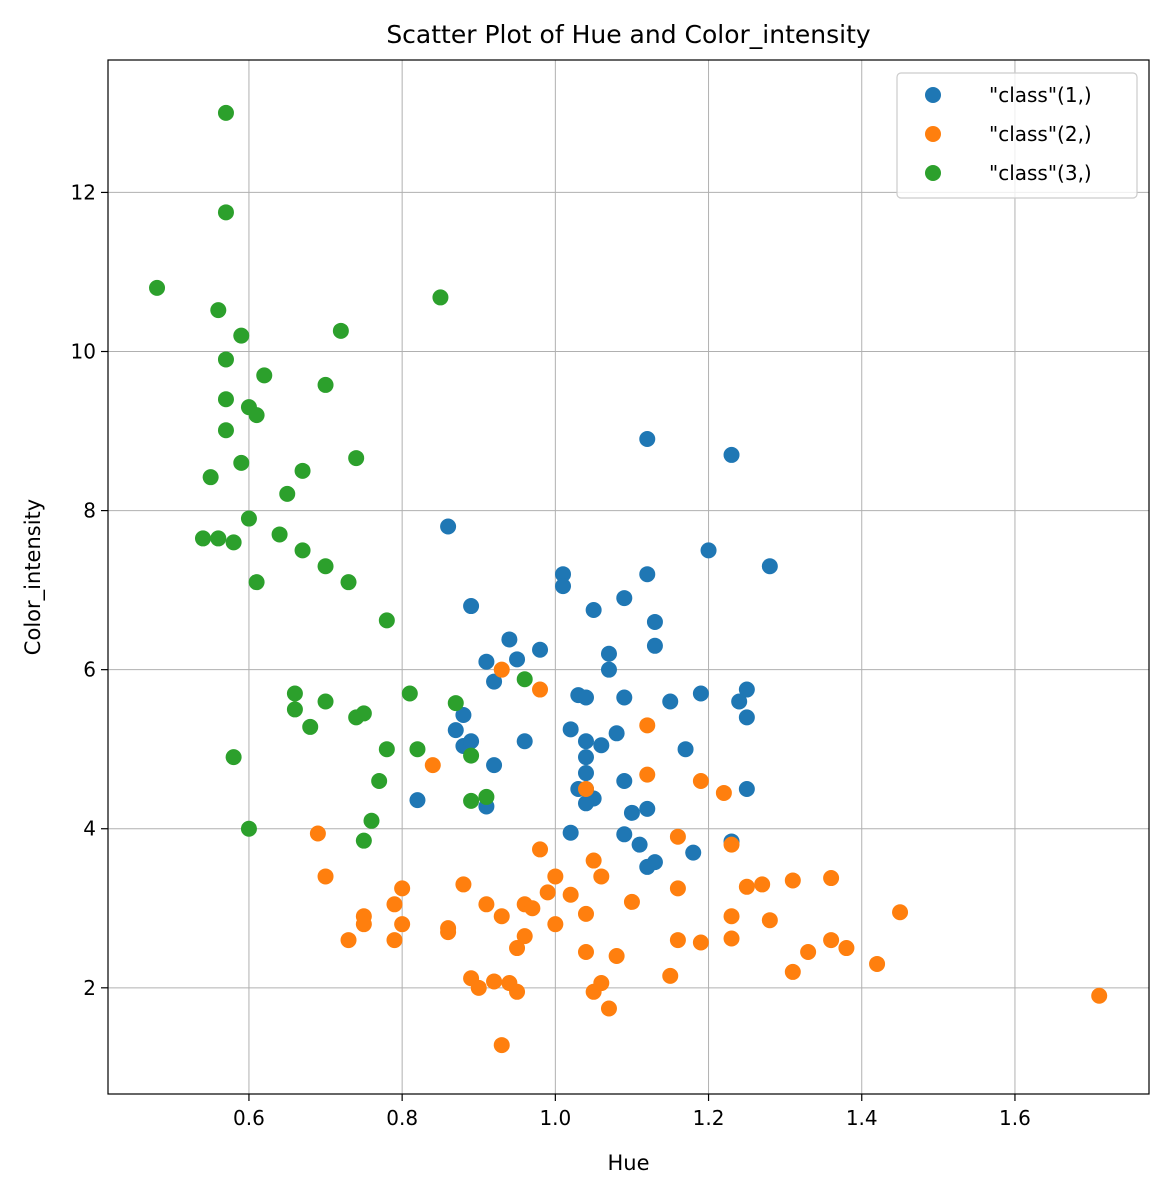 The width and height of the screenshot is (1169, 1194). Describe the element at coordinates (33, 577) in the screenshot. I see `y-axis-title: Color_intensity` at that location.